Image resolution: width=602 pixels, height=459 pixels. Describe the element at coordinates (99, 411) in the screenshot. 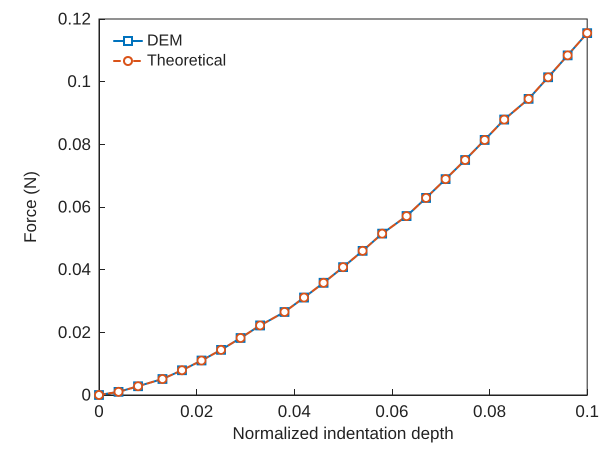

I see `x-tick-label: 0` at that location.